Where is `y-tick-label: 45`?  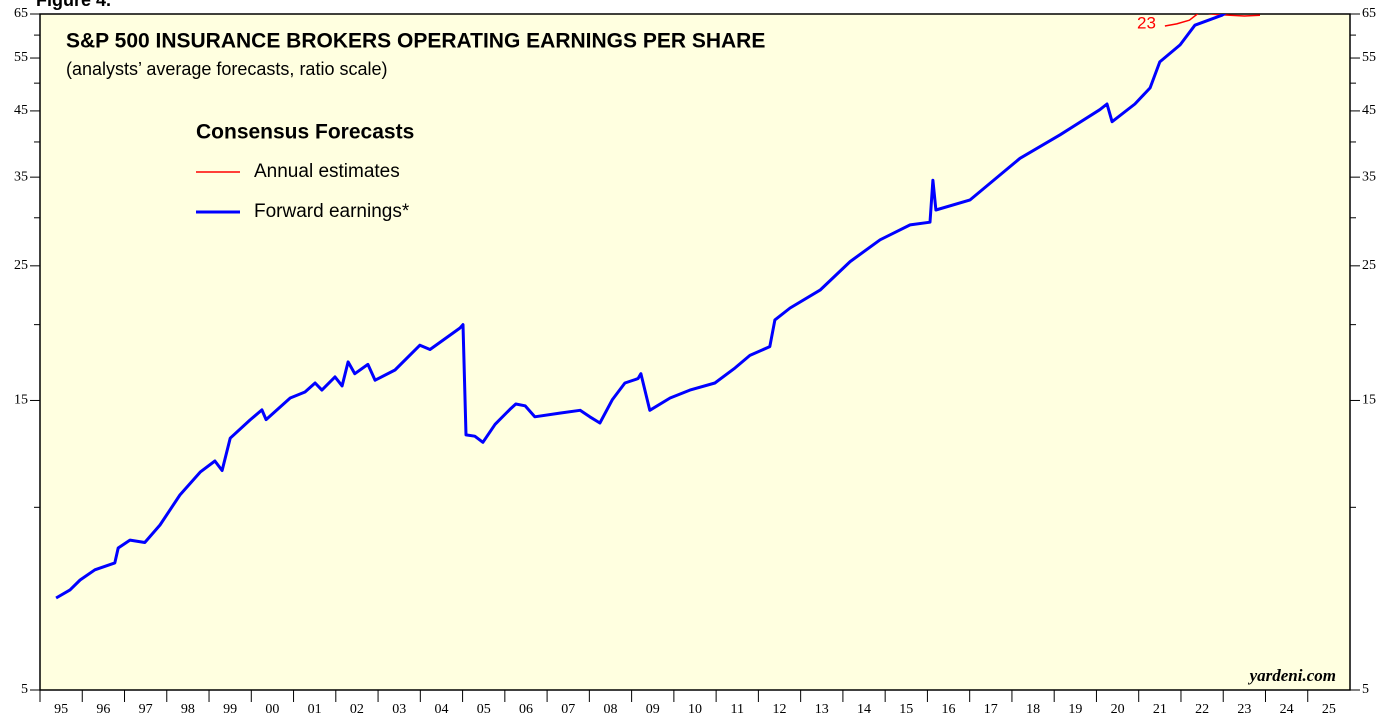
y-tick-label: 45 is located at coordinates (21, 110).